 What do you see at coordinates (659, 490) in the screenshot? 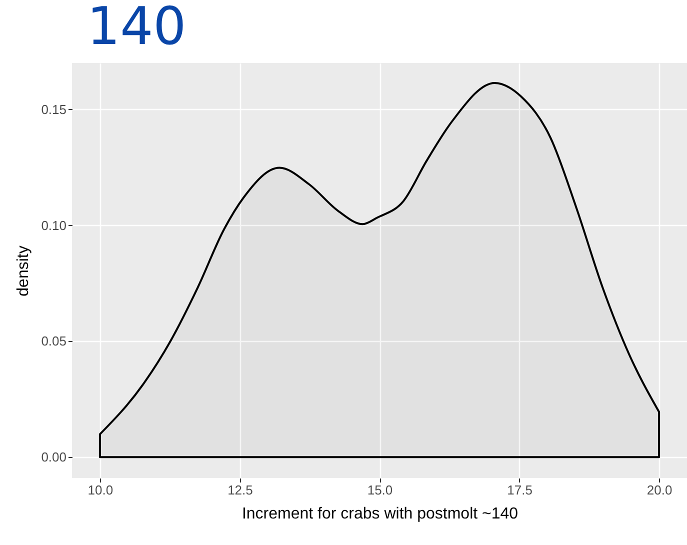
I see `x-tick-label: 20.0` at bounding box center [659, 490].